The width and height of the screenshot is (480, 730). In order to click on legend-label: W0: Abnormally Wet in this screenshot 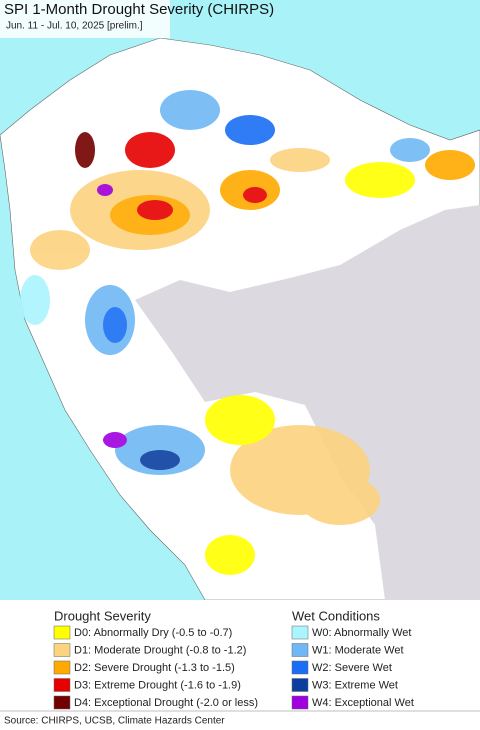, I will do `click(361, 633)`.